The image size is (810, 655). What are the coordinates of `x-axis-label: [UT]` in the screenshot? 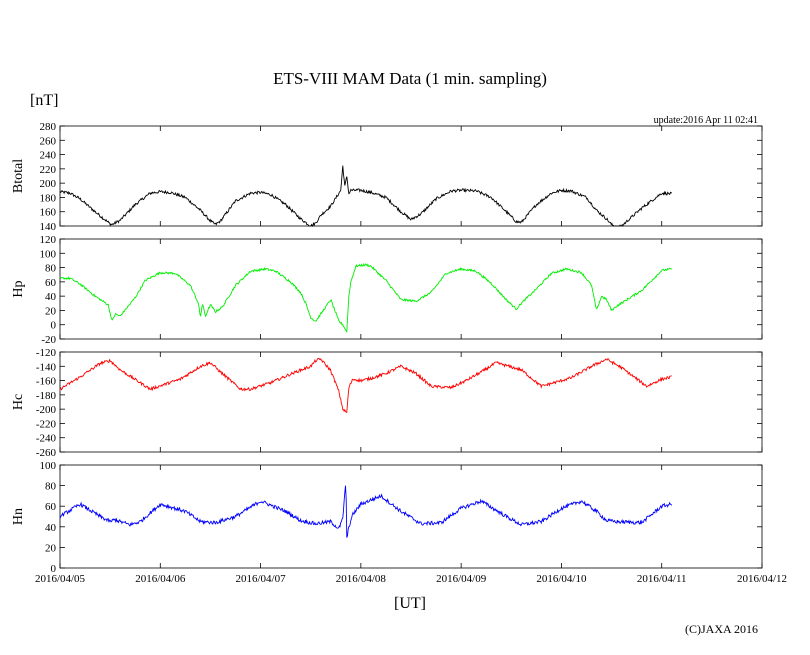 It's located at (410, 603).